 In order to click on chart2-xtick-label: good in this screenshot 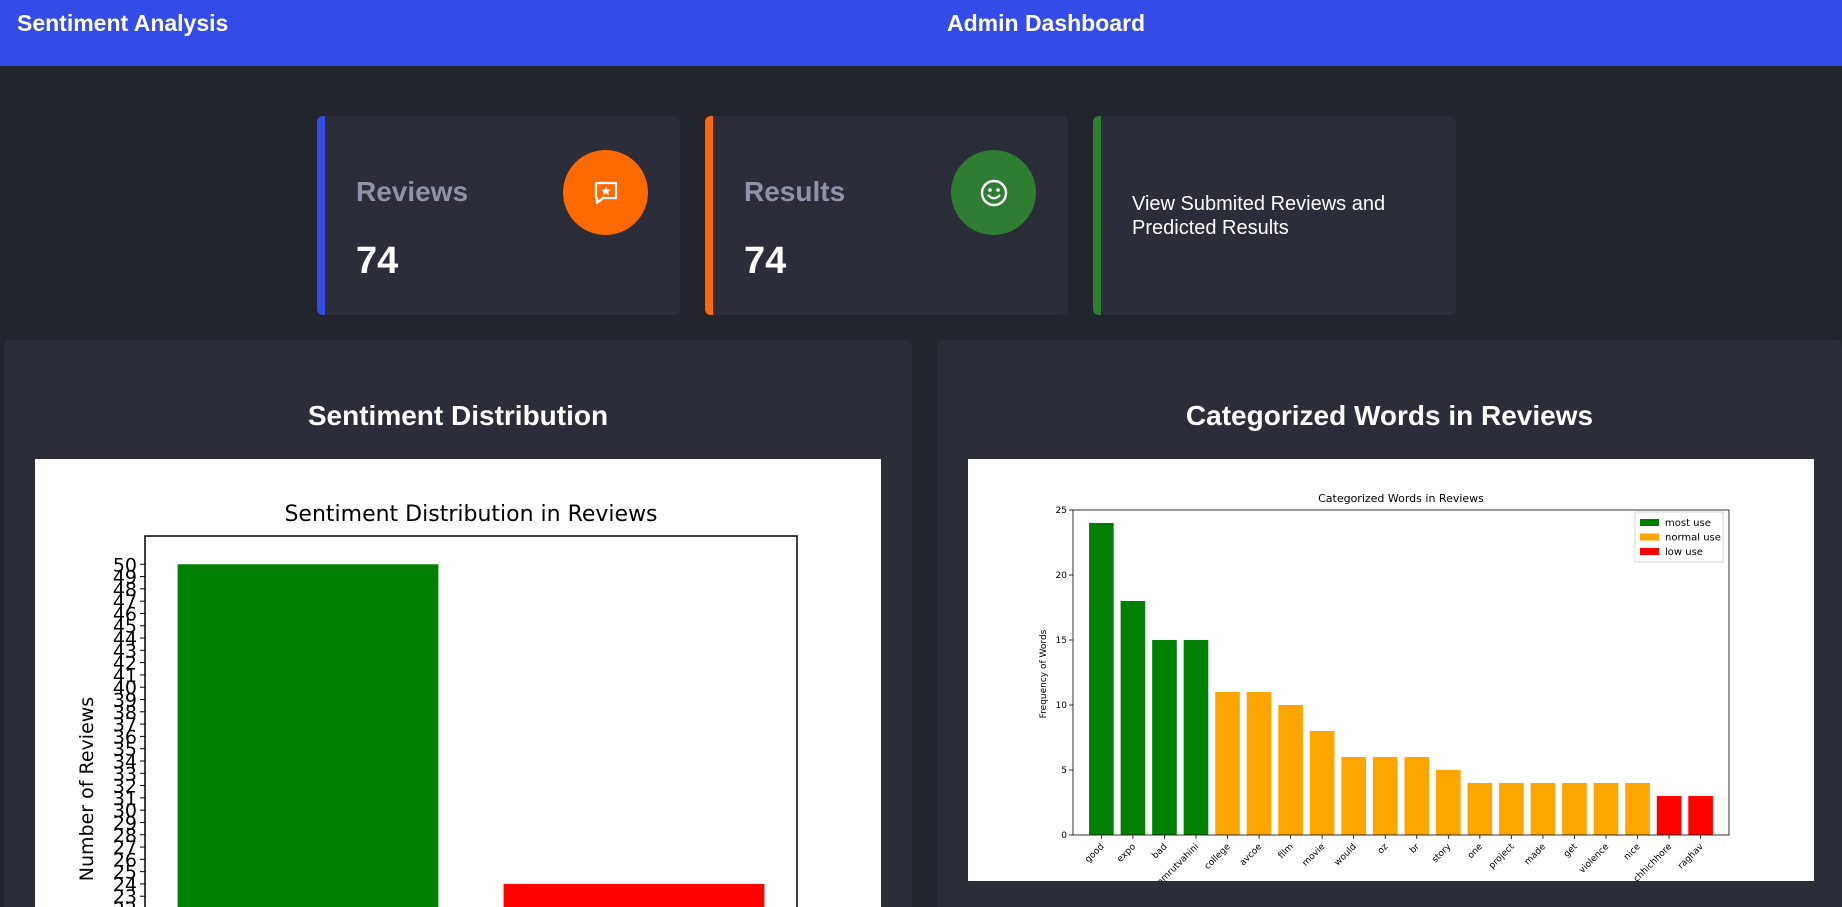, I will do `click(1095, 853)`.